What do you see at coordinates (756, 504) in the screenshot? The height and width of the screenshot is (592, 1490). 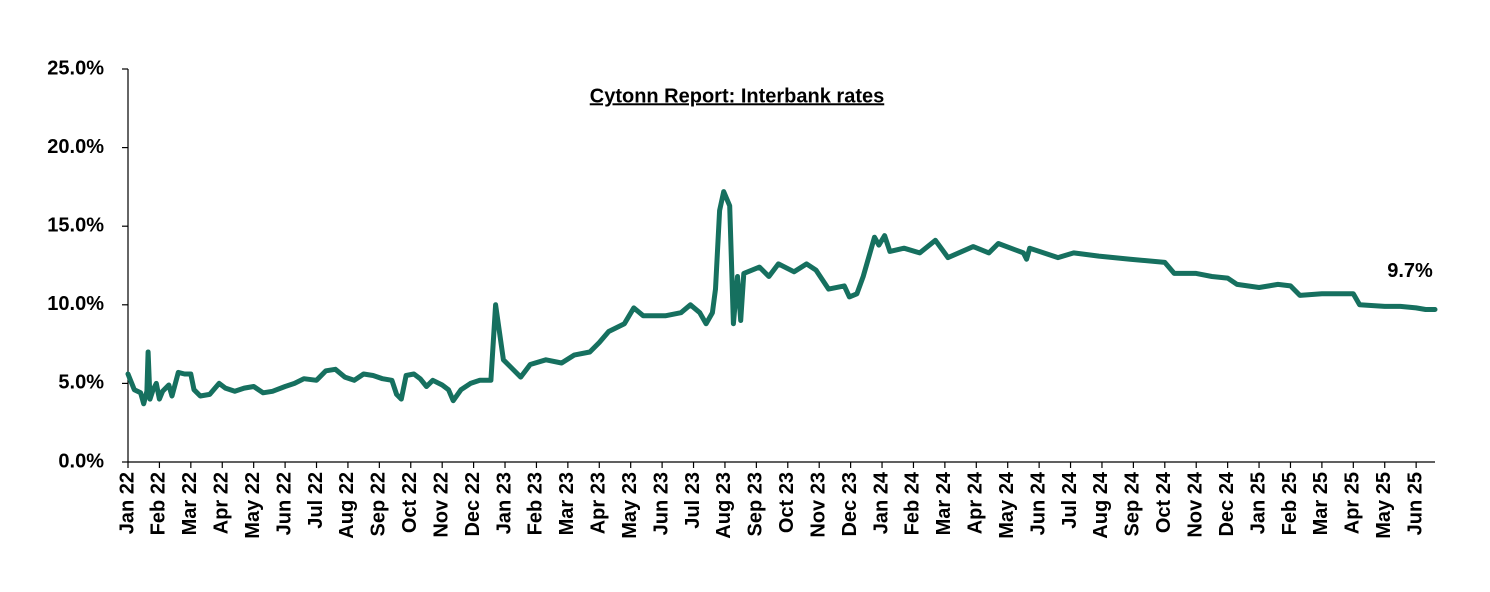 I see `x-tick-label: Sep 23` at bounding box center [756, 504].